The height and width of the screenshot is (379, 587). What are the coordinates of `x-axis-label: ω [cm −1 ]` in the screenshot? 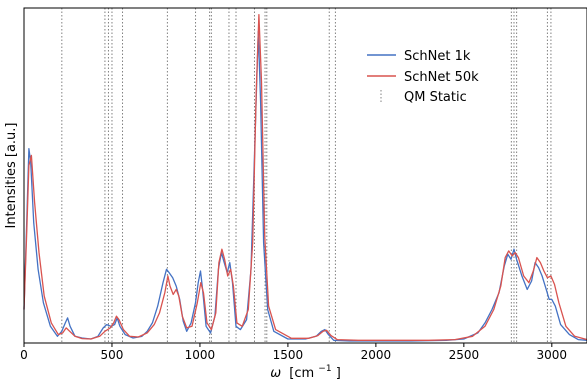 It's located at (305, 369).